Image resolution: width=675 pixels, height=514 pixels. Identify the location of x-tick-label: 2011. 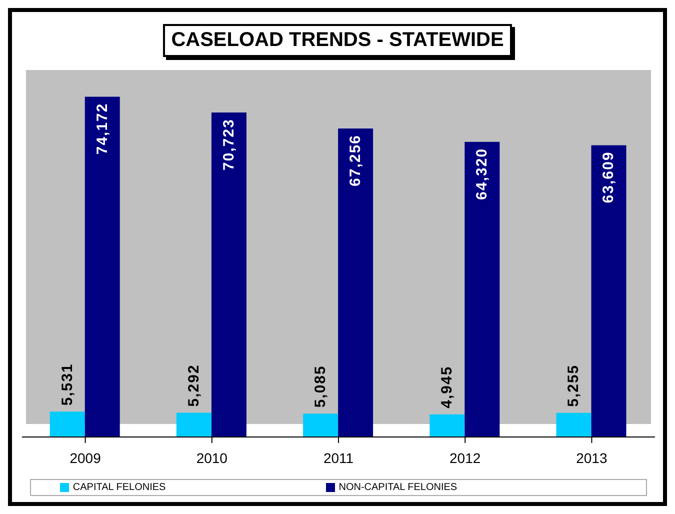
(338, 458).